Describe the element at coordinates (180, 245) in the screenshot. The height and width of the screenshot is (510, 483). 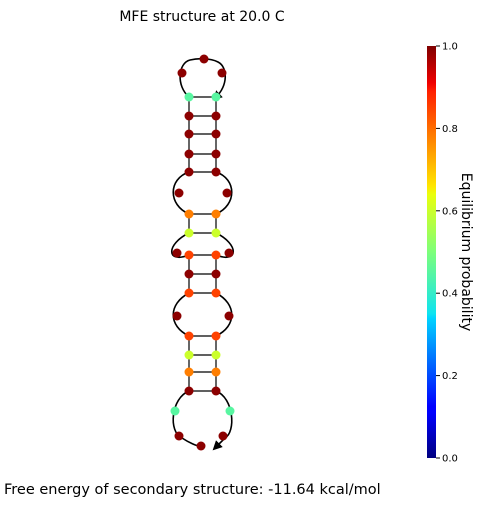
I see `left-middle-interior-loop` at that location.